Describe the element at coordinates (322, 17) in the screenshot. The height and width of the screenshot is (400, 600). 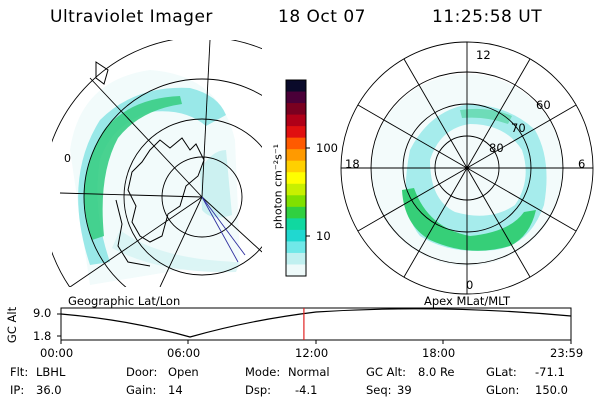
I see `observation-date: 18 Oct 07` at that location.